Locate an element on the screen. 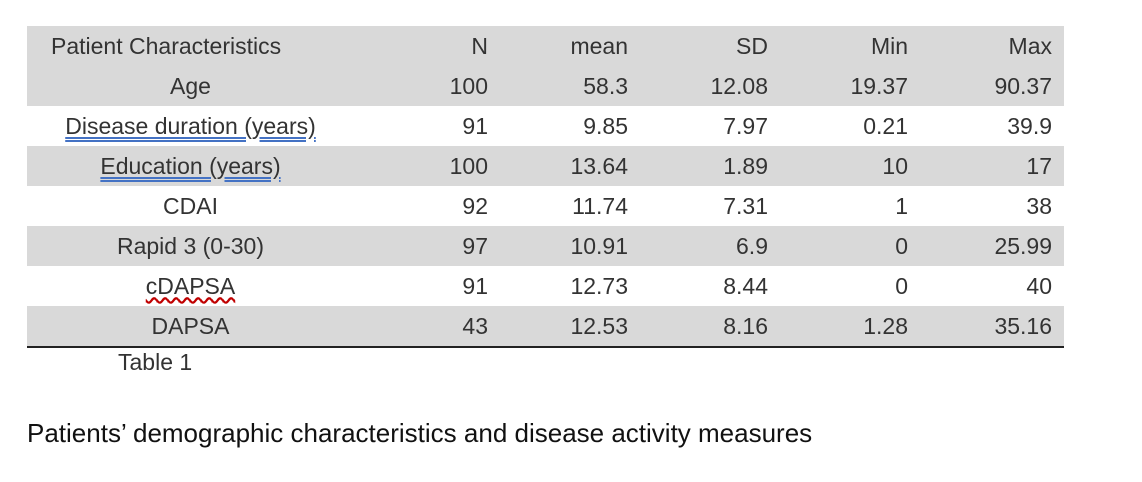  header-min: Min is located at coordinates (850, 46).